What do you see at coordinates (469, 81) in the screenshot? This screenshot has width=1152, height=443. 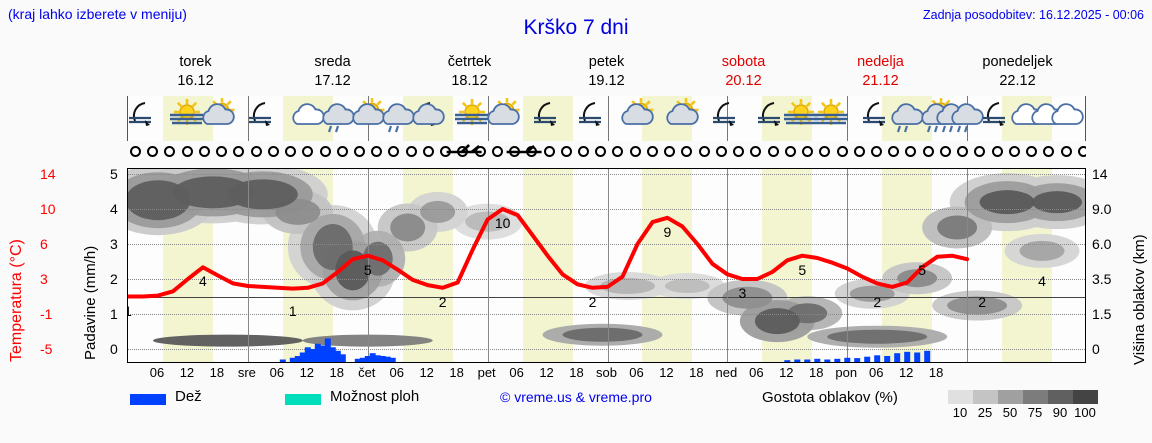 I see `day-date: 18.12` at bounding box center [469, 81].